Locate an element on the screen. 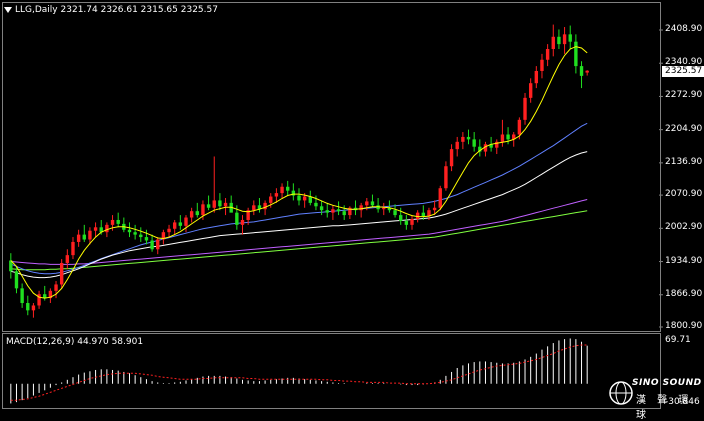 The height and width of the screenshot is (421, 704). price-tick-label: 1866.90 is located at coordinates (684, 293).